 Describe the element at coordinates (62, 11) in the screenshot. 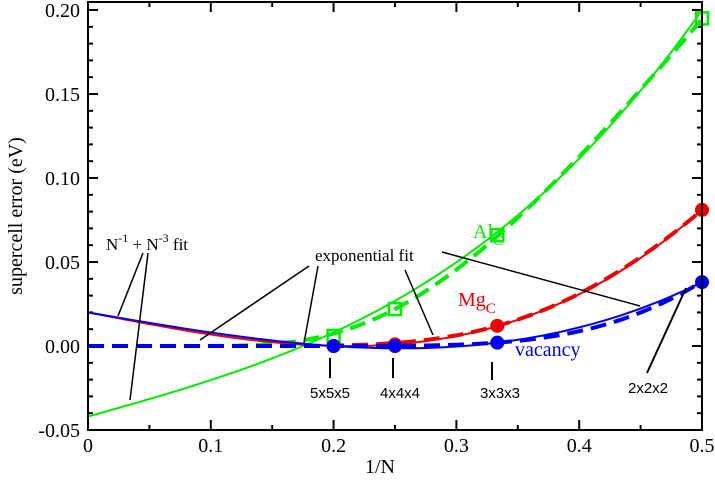

I see `y-tick-label: 0.20` at that location.